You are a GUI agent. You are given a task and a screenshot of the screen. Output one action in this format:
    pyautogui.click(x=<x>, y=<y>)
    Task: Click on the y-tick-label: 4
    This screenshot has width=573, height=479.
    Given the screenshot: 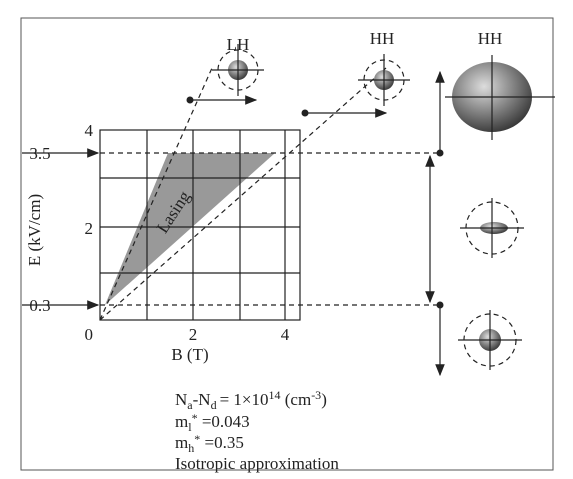 What is the action you would take?
    pyautogui.click(x=89, y=130)
    